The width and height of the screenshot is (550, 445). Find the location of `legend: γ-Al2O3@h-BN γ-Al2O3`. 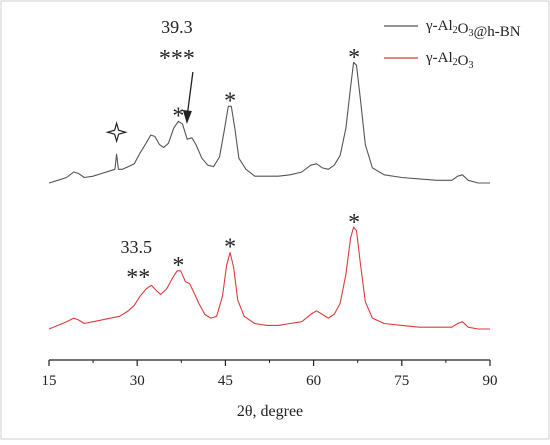

legend: γ-Al2O3@h-BN γ-Al2O3 is located at coordinates (452, 44).